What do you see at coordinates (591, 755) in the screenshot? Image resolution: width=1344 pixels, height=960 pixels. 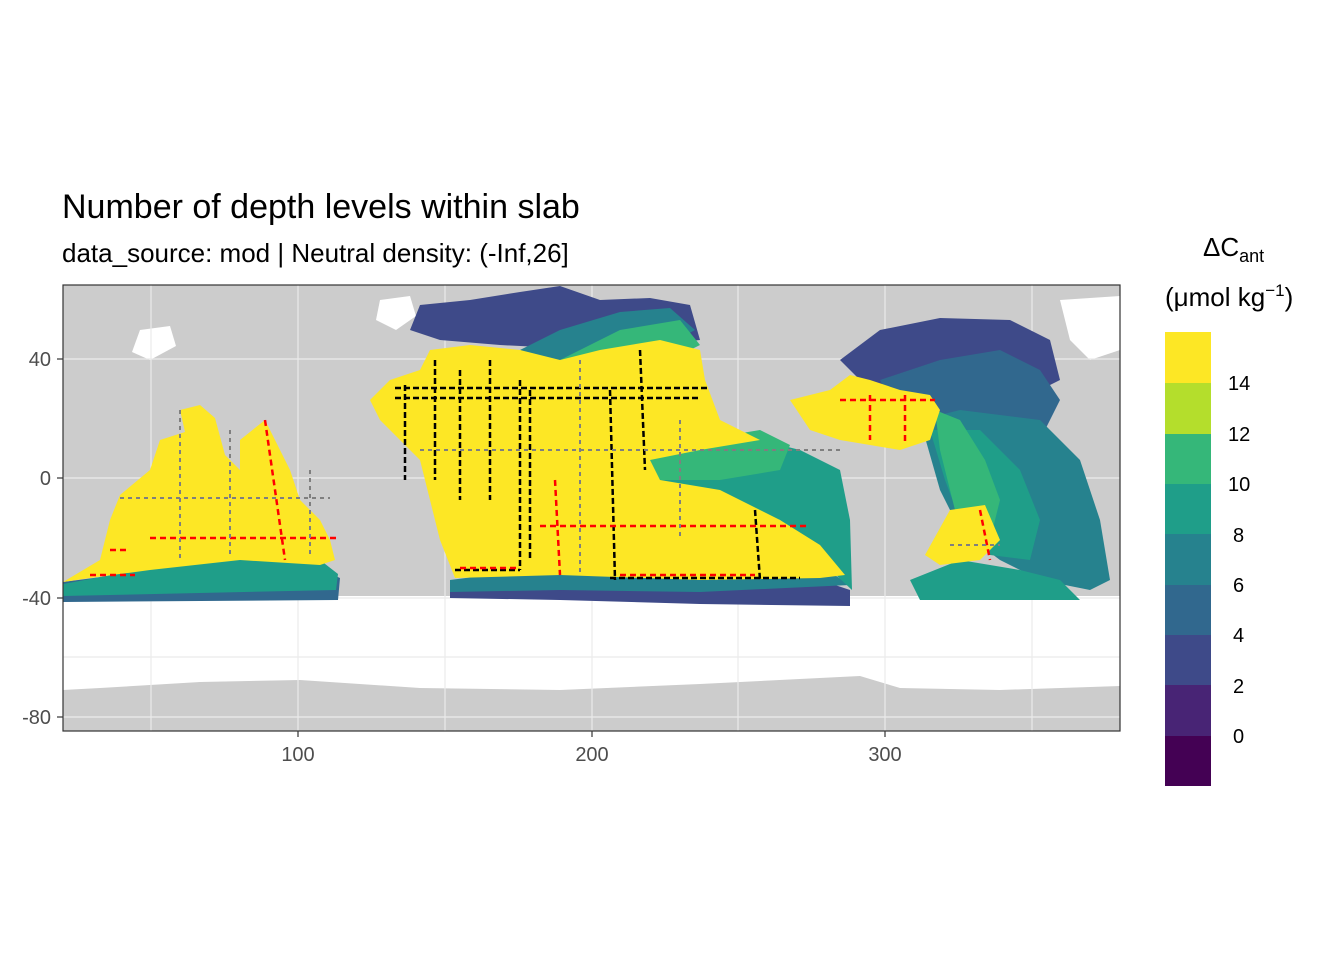 I see `x-tick-label: 200` at bounding box center [591, 755].